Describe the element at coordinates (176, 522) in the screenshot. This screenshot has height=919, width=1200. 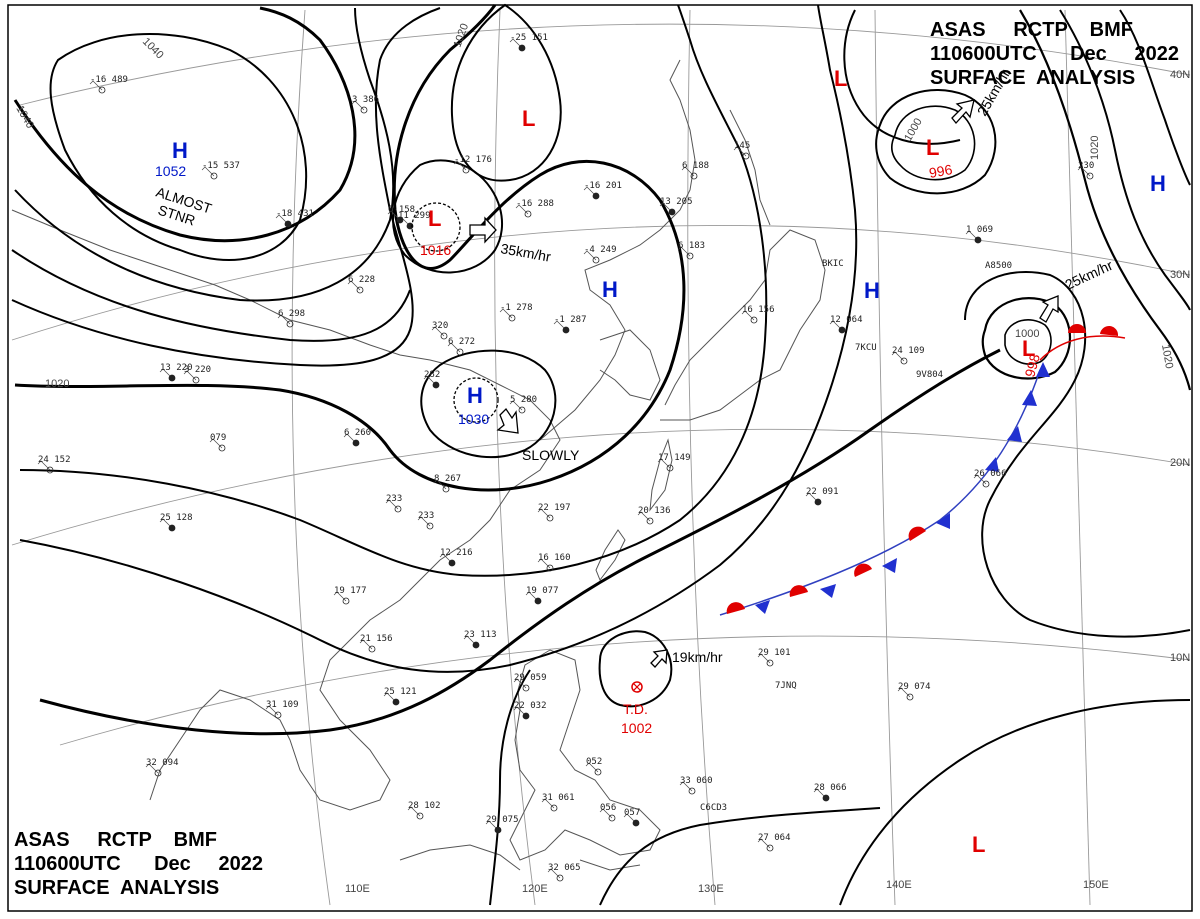
I see `station-plot: 25 128` at that location.